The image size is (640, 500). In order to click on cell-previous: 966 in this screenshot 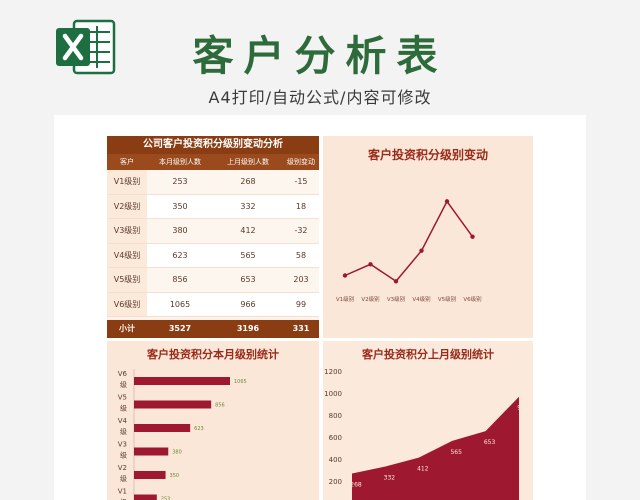, I will do `click(248, 304)`.